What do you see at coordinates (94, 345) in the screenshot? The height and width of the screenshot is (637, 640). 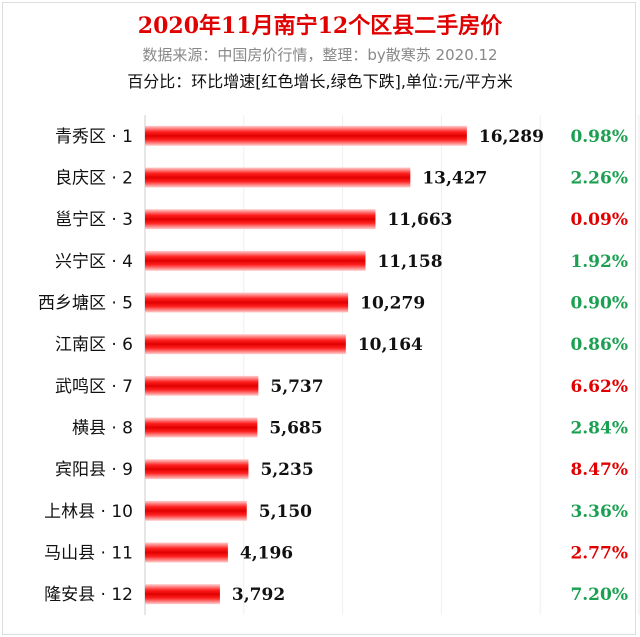 I see `category-label: 江南区 · 6` at bounding box center [94, 345].